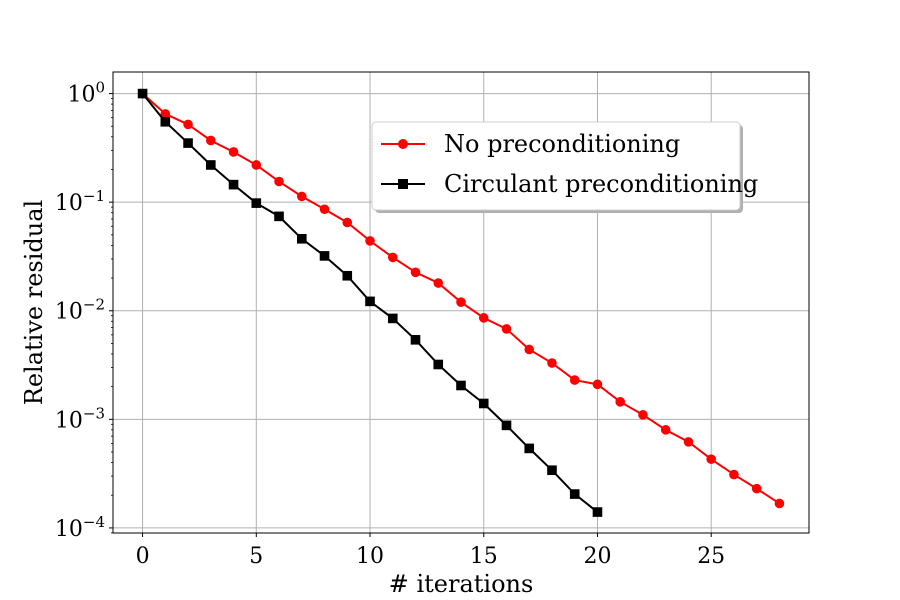 The height and width of the screenshot is (600, 900). Describe the element at coordinates (34, 302) in the screenshot. I see `y-axis-title: Relative residual` at that location.